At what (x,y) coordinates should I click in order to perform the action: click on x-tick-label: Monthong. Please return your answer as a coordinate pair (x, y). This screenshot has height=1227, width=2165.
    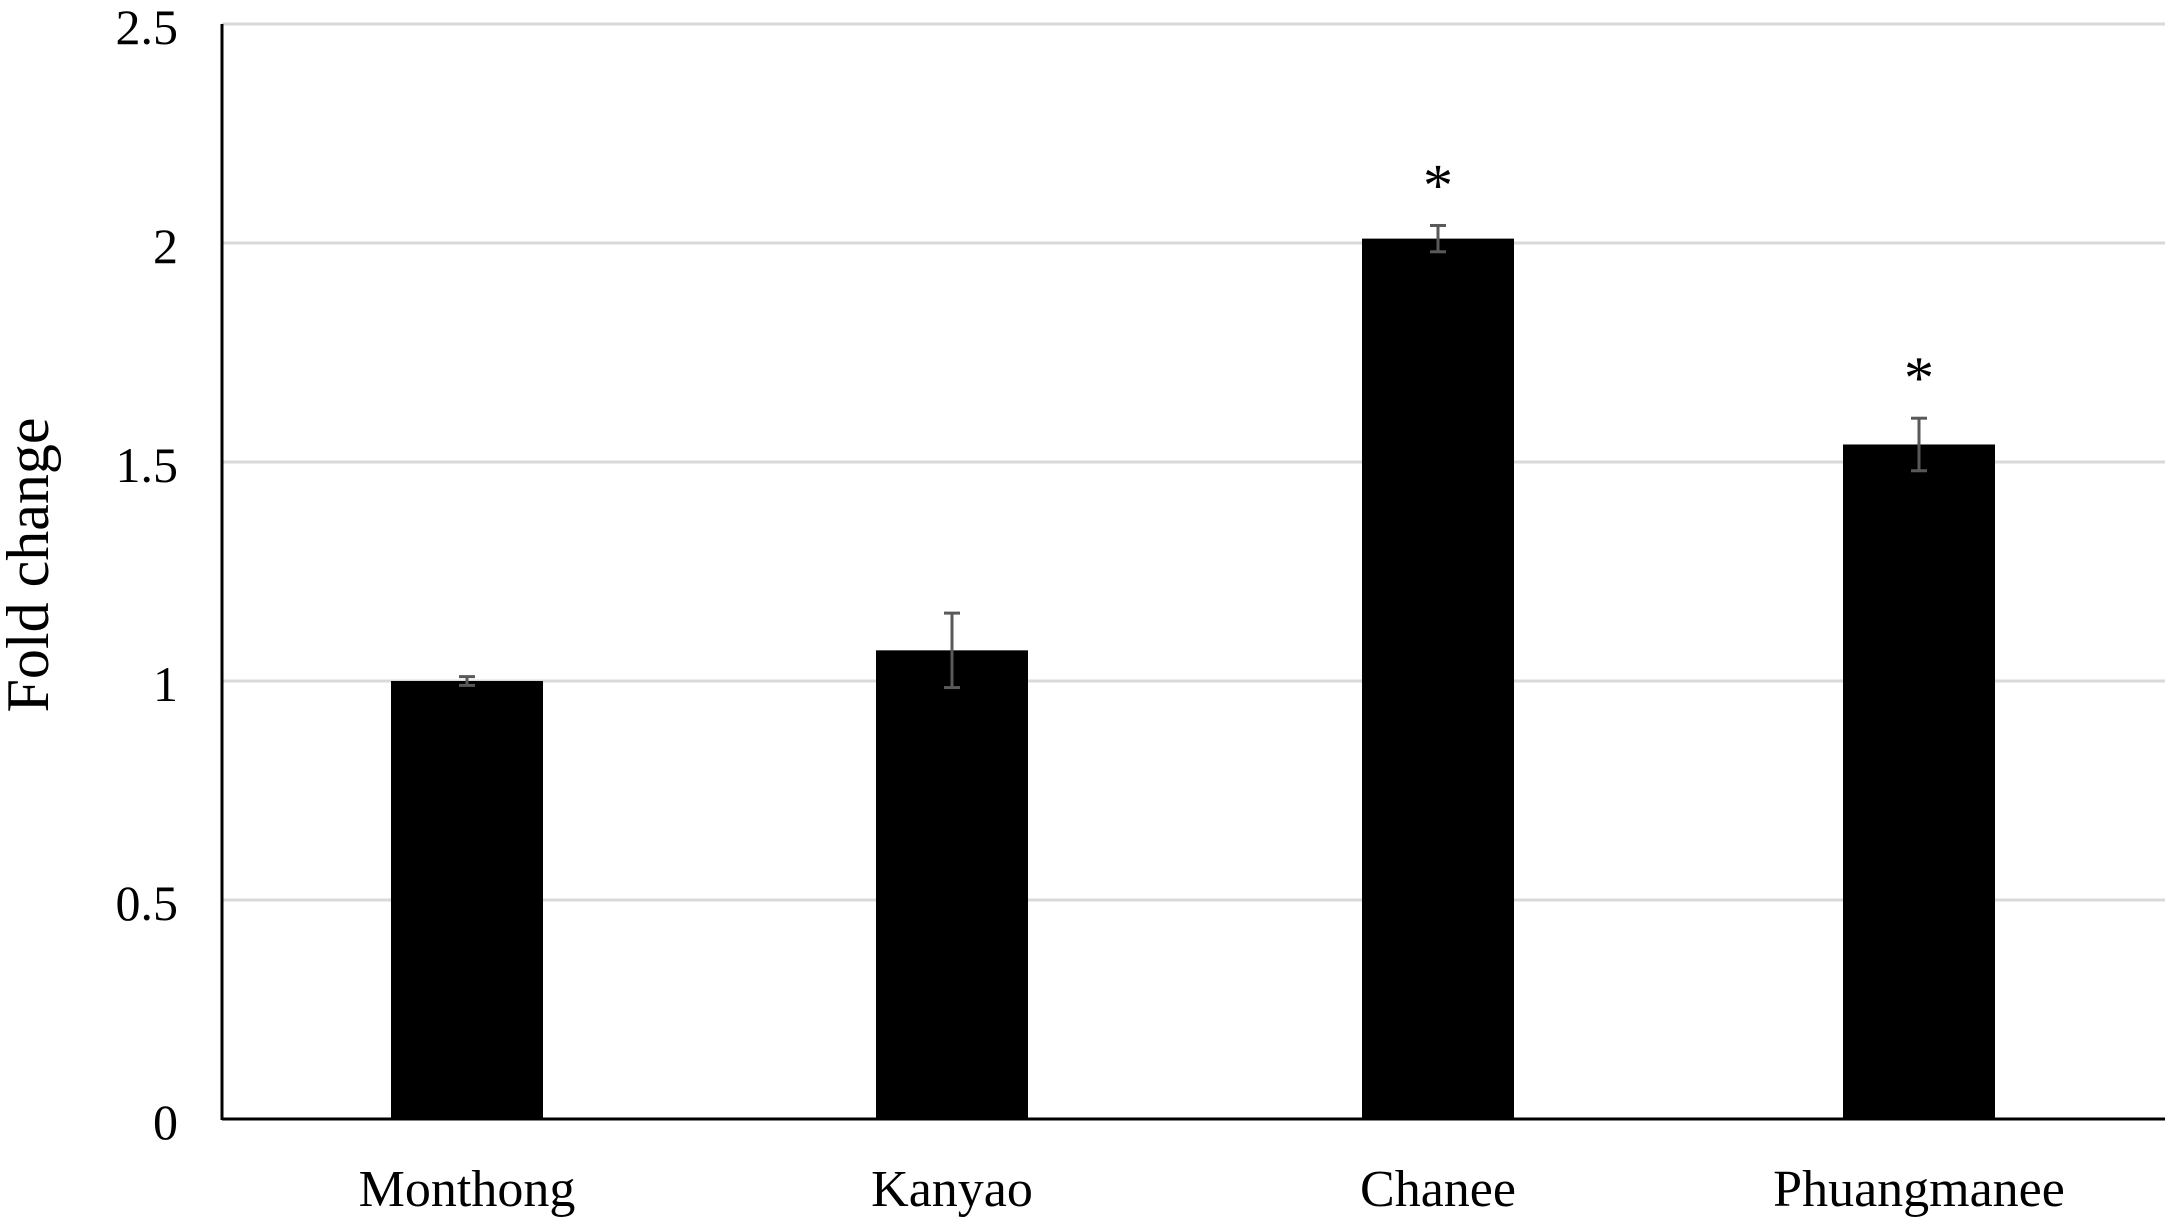
    Looking at the image, I should click on (467, 1189).